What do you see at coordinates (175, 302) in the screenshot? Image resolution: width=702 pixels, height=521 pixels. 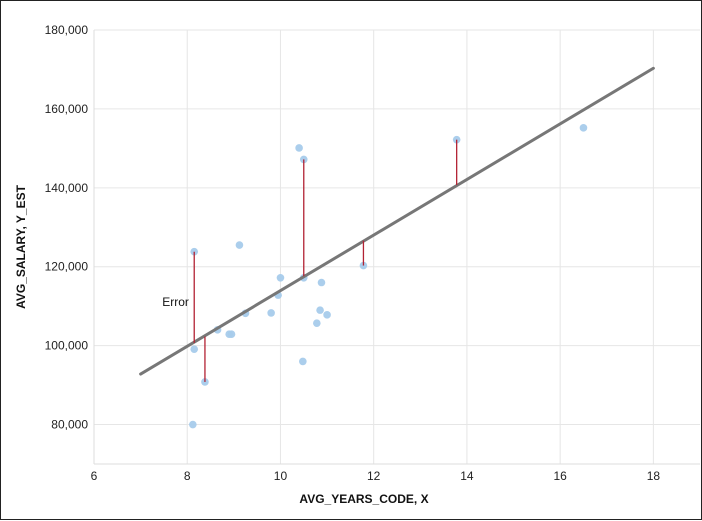 I see `error-annotation: Error` at bounding box center [175, 302].